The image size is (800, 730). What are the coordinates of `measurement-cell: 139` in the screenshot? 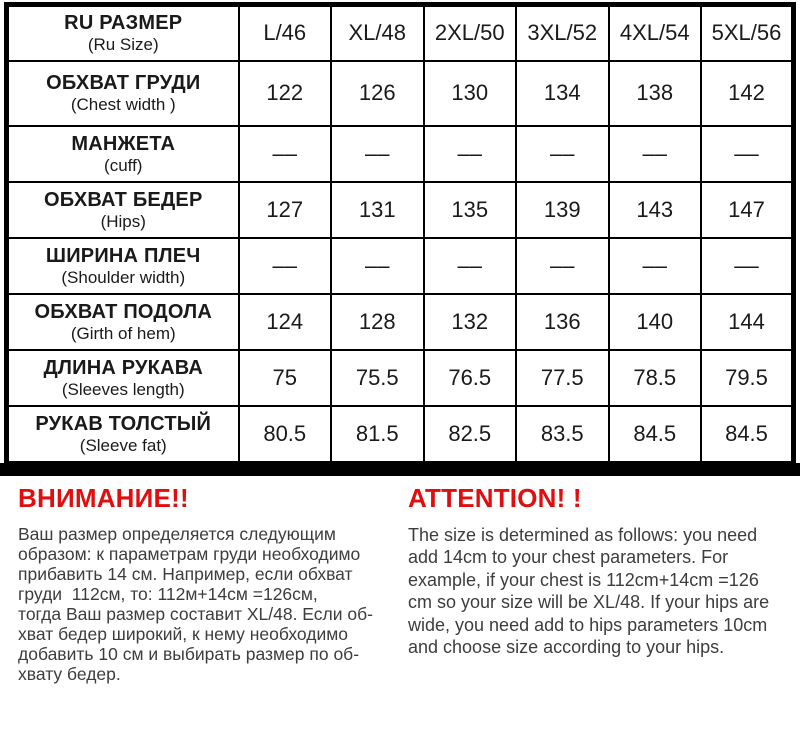 It's located at (562, 209).